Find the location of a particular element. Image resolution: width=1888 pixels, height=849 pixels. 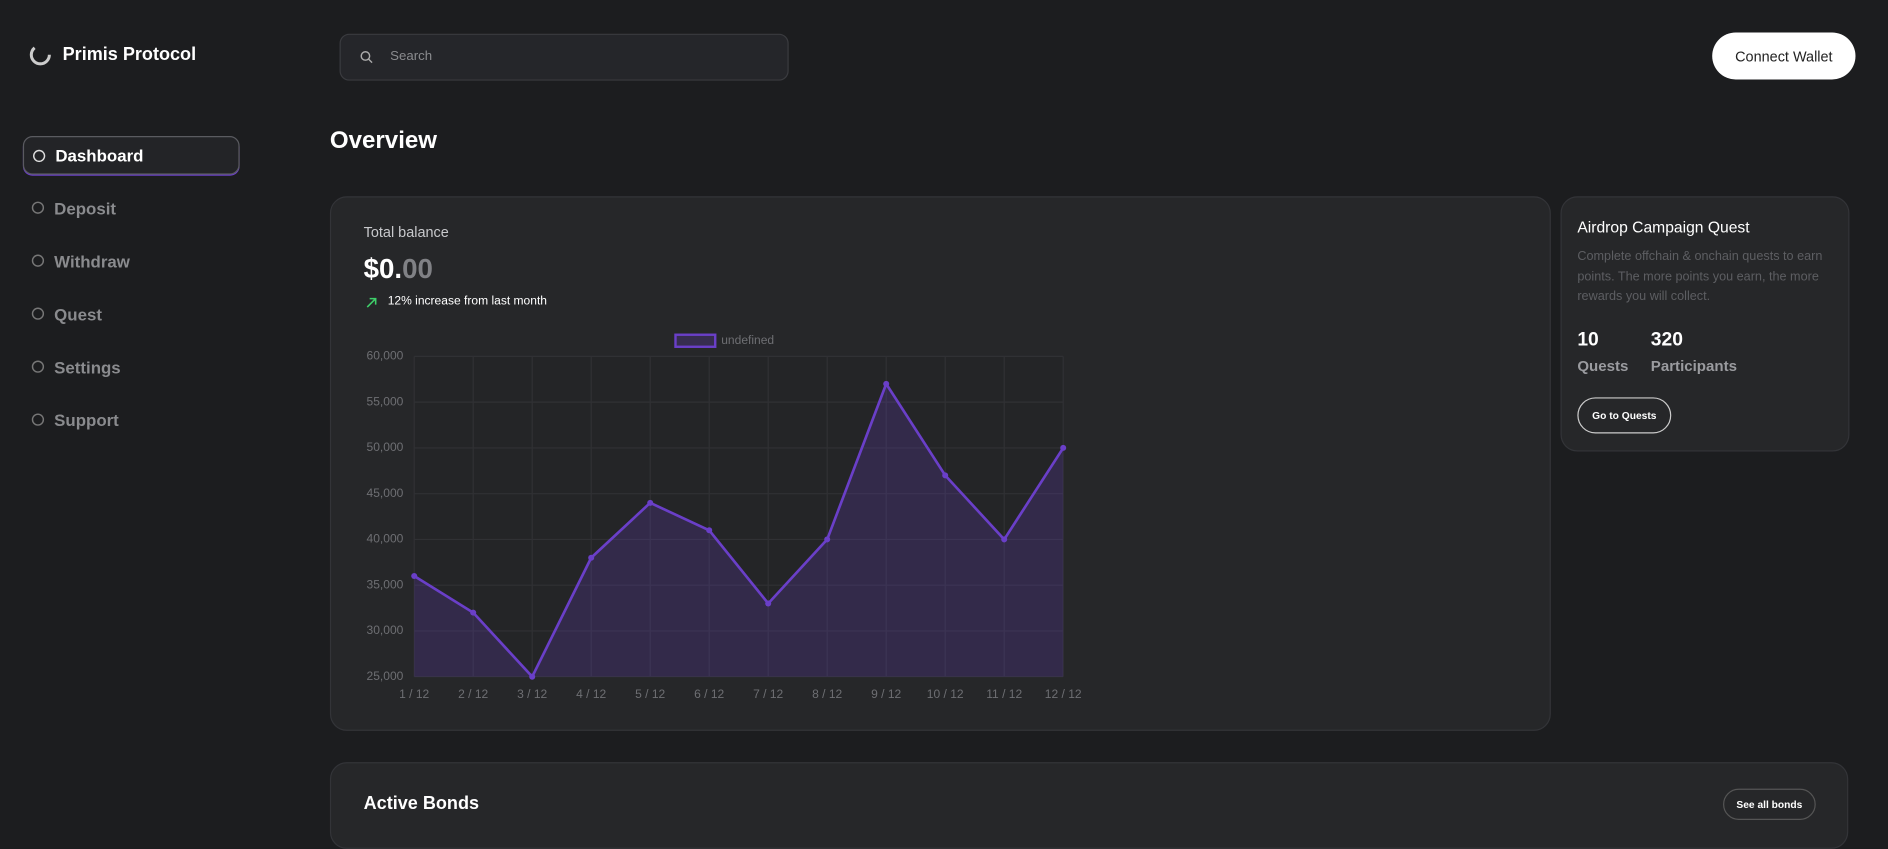

go-to-quests-button: Go to Quests is located at coordinates (1624, 415).